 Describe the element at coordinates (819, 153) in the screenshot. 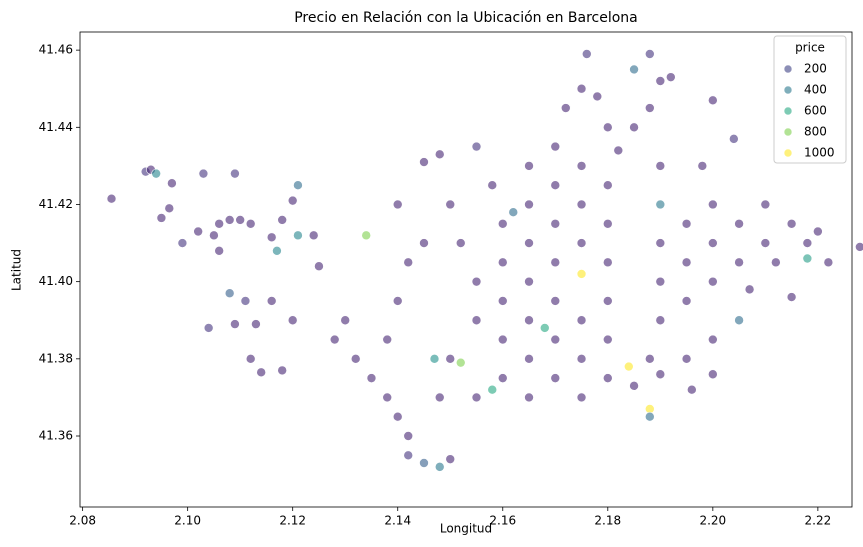

I see `legend-label: 1000` at that location.